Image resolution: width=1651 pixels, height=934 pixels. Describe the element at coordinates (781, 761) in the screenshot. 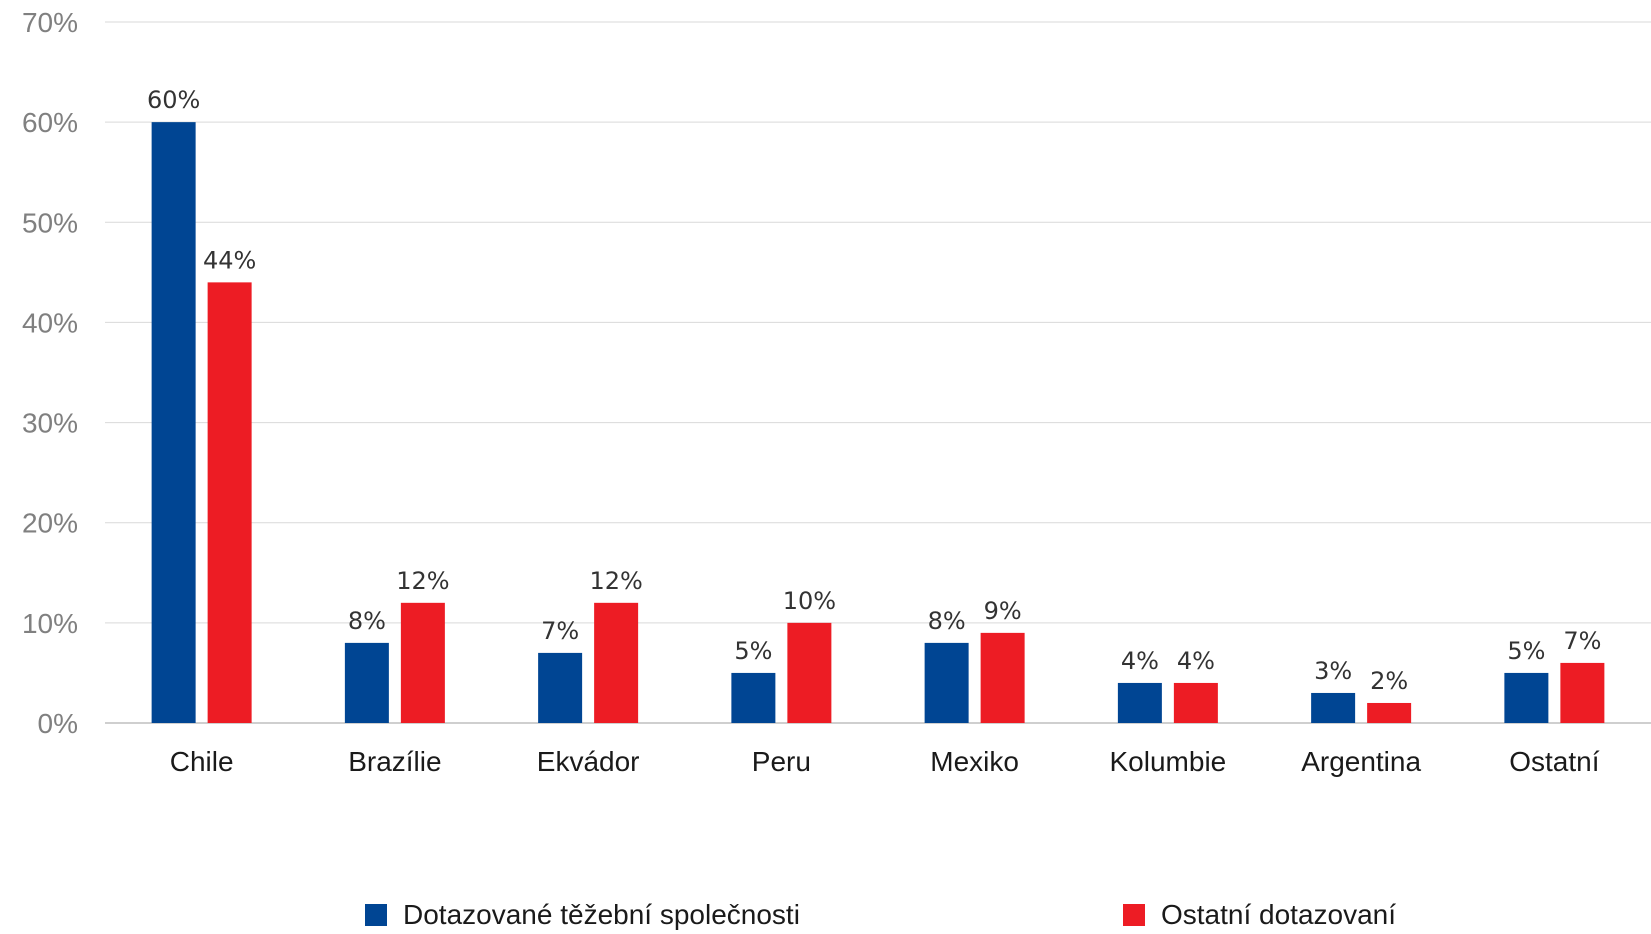

I see `x-tick-label: Peru` at that location.